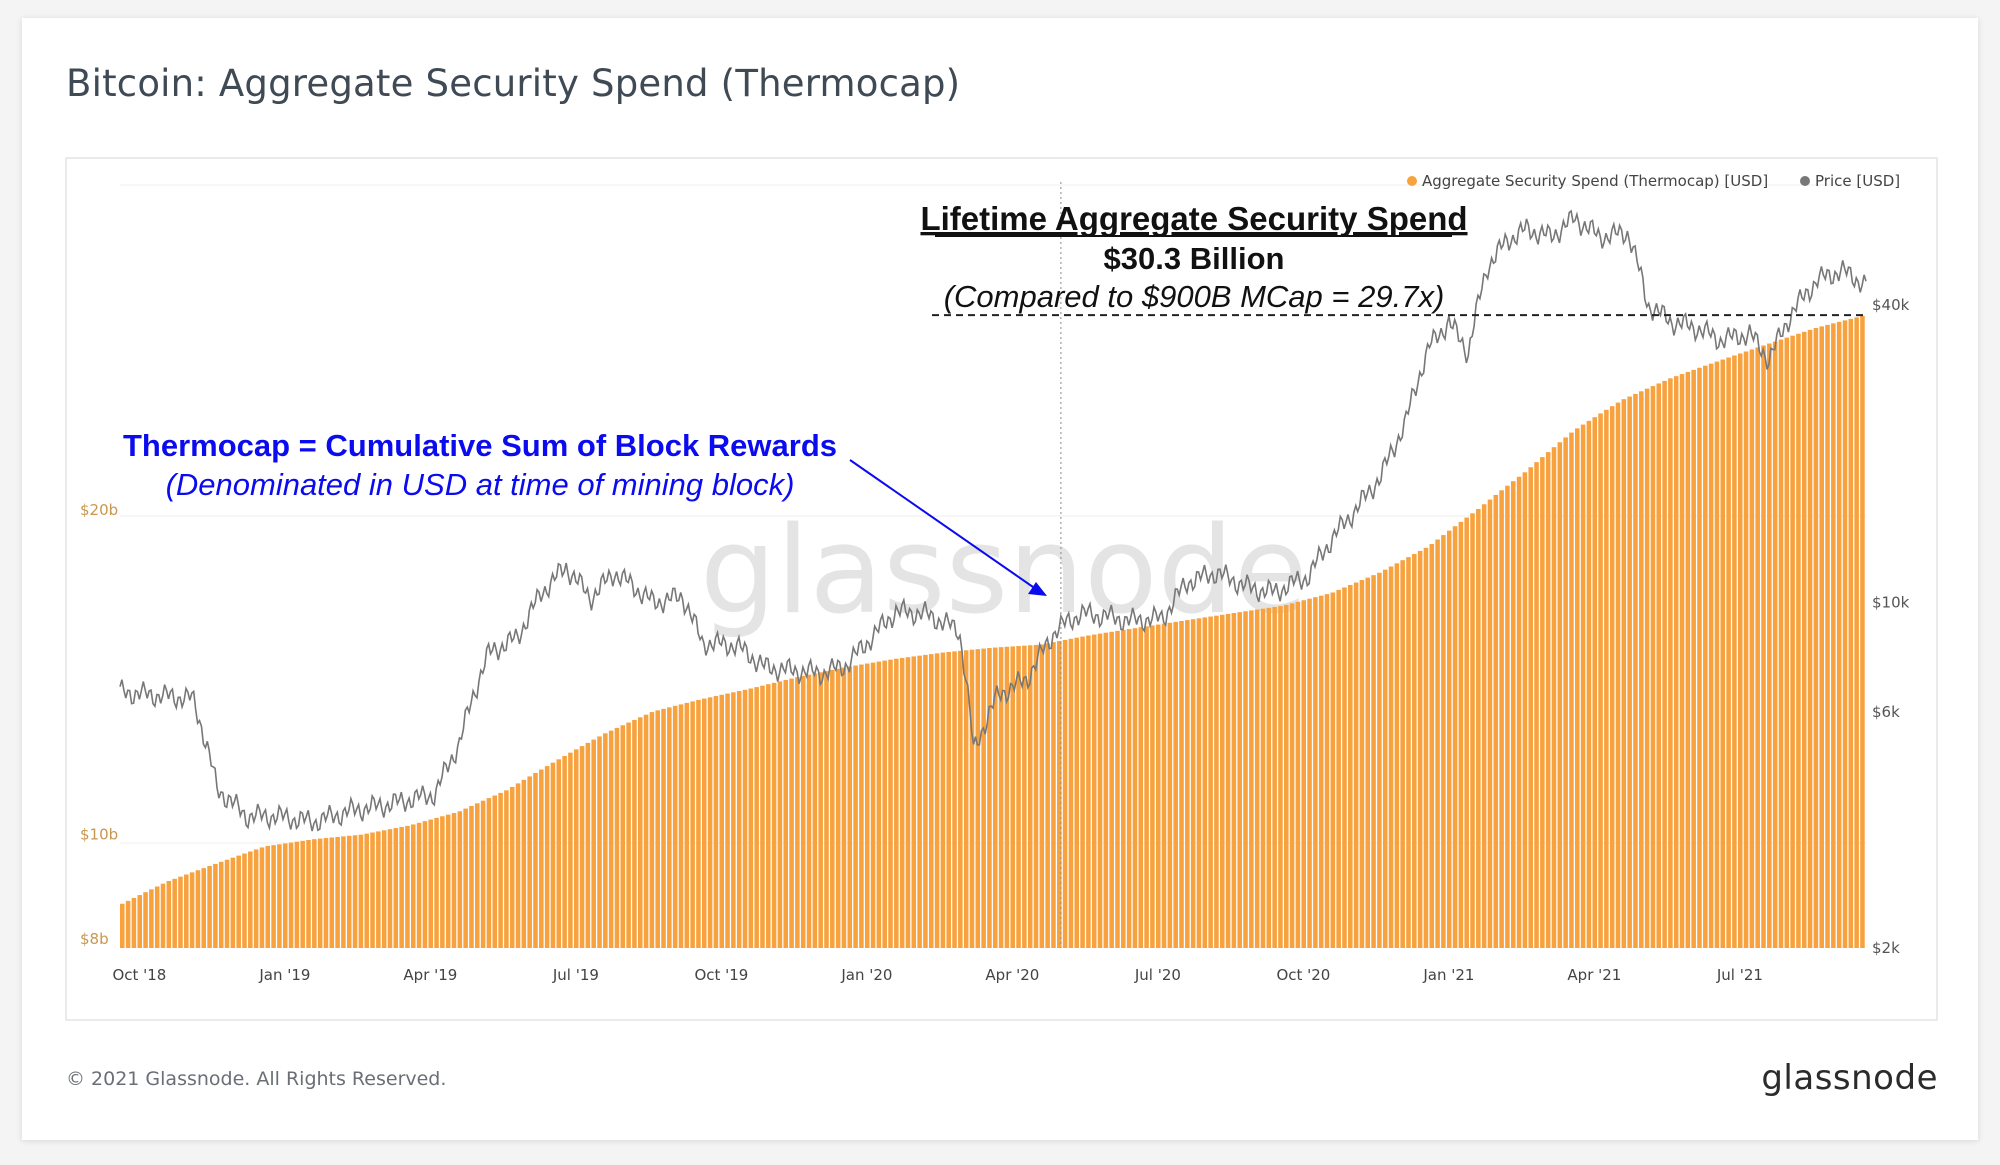 The height and width of the screenshot is (1165, 2000). What do you see at coordinates (99, 724) in the screenshot?
I see `left-y-axis: $8b $10b $20b` at bounding box center [99, 724].